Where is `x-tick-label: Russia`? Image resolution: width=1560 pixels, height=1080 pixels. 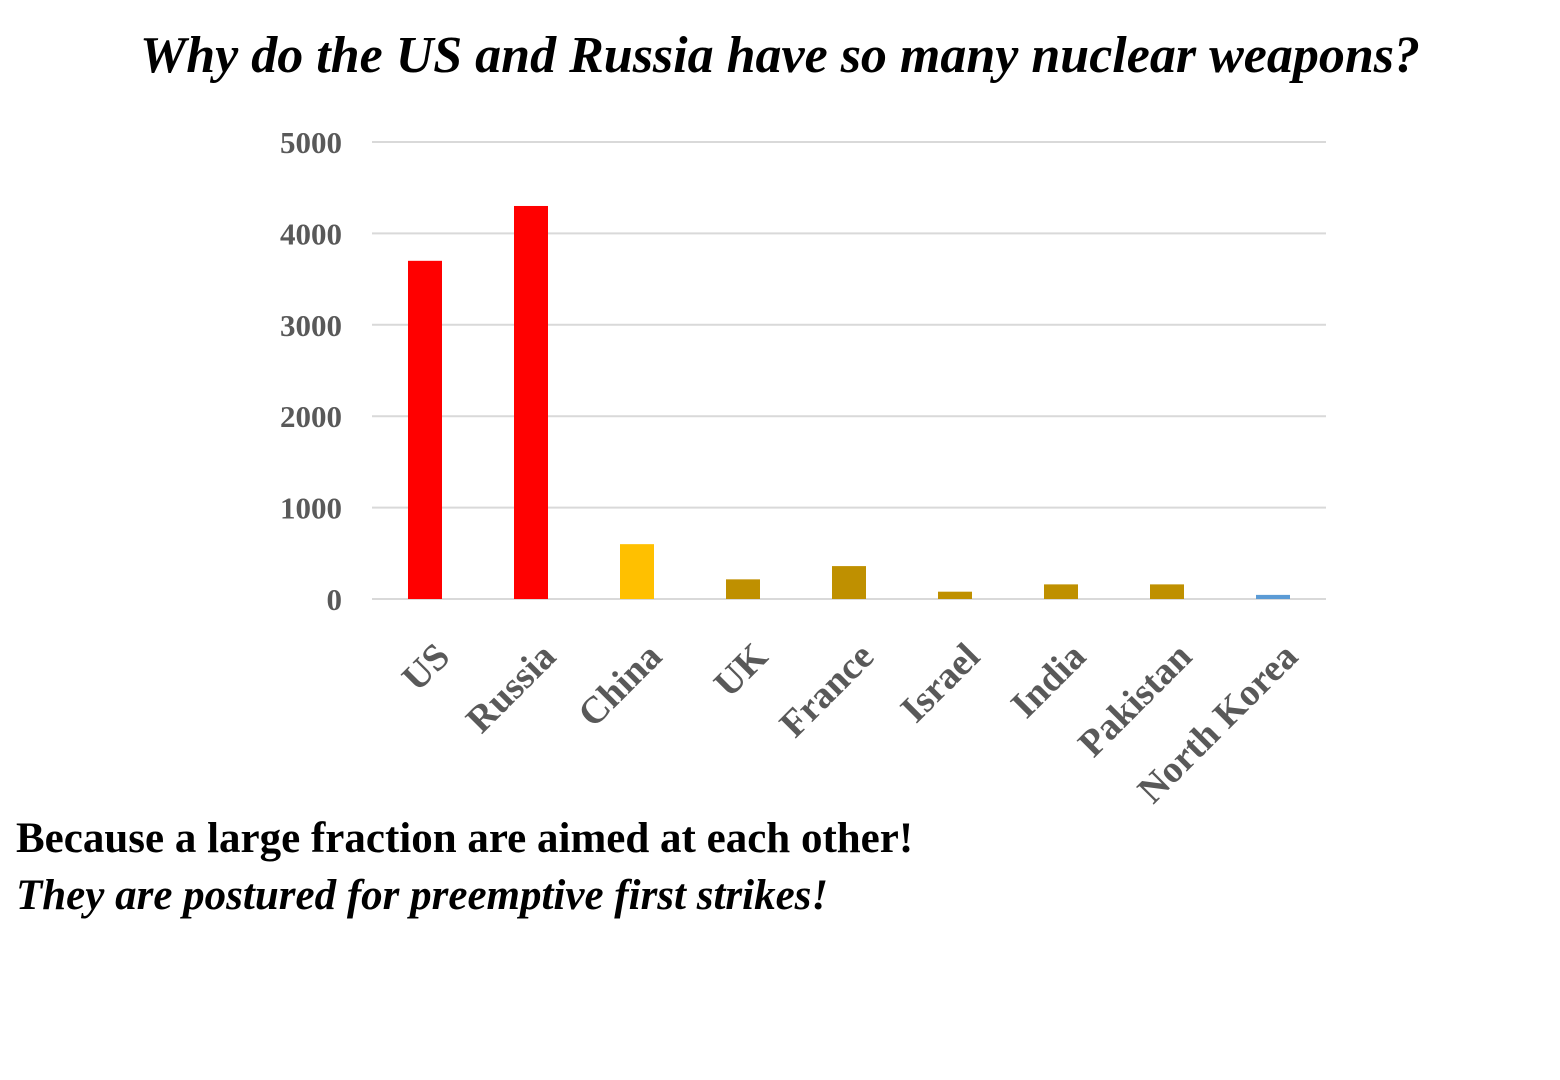
x-tick-label: Russia is located at coordinates (511, 688).